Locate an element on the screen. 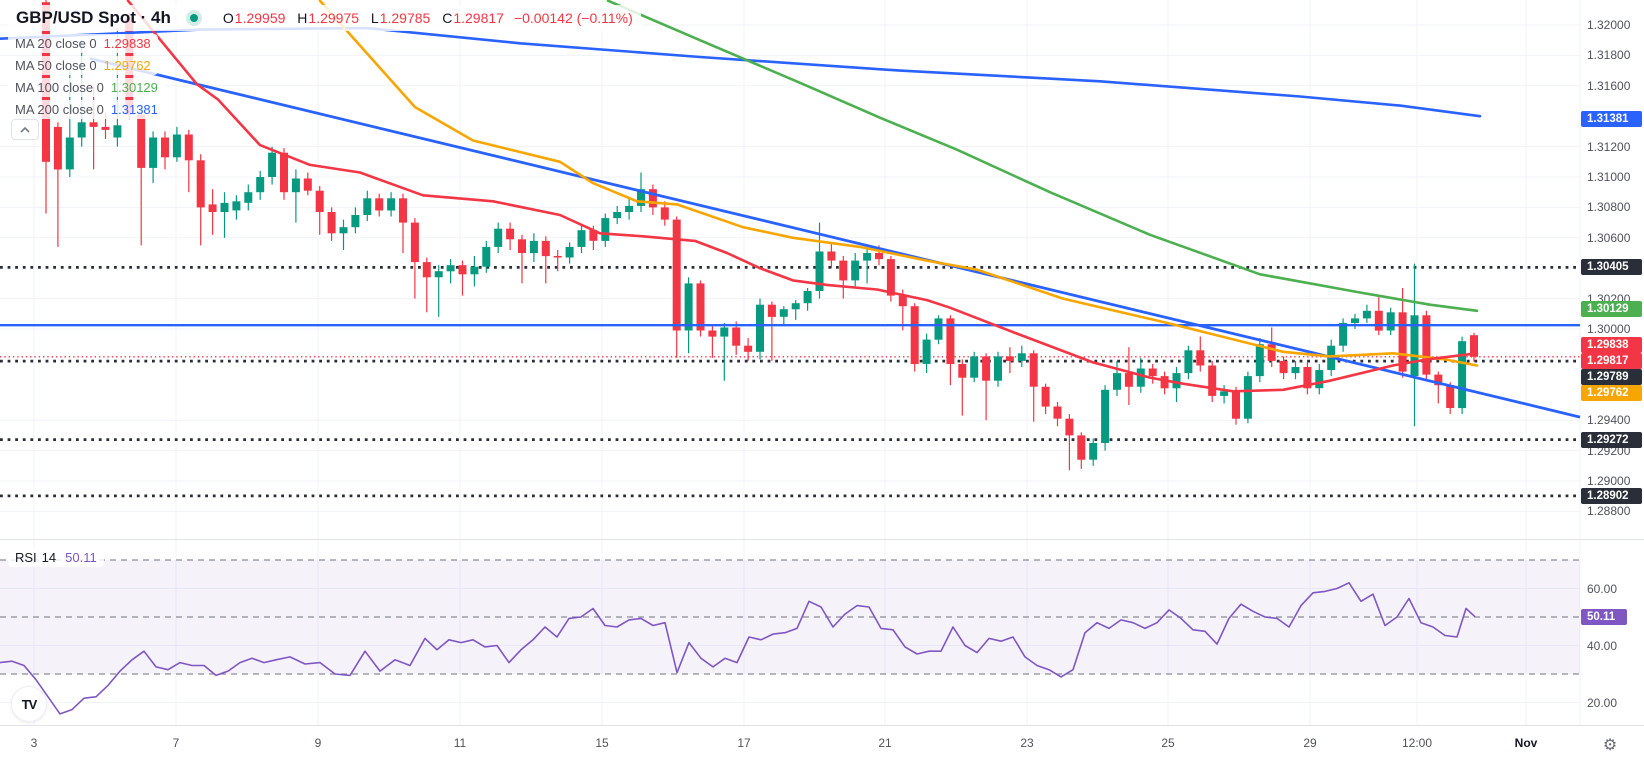 The image size is (1644, 760). price-axis-tick: 1.30600 is located at coordinates (1609, 237).